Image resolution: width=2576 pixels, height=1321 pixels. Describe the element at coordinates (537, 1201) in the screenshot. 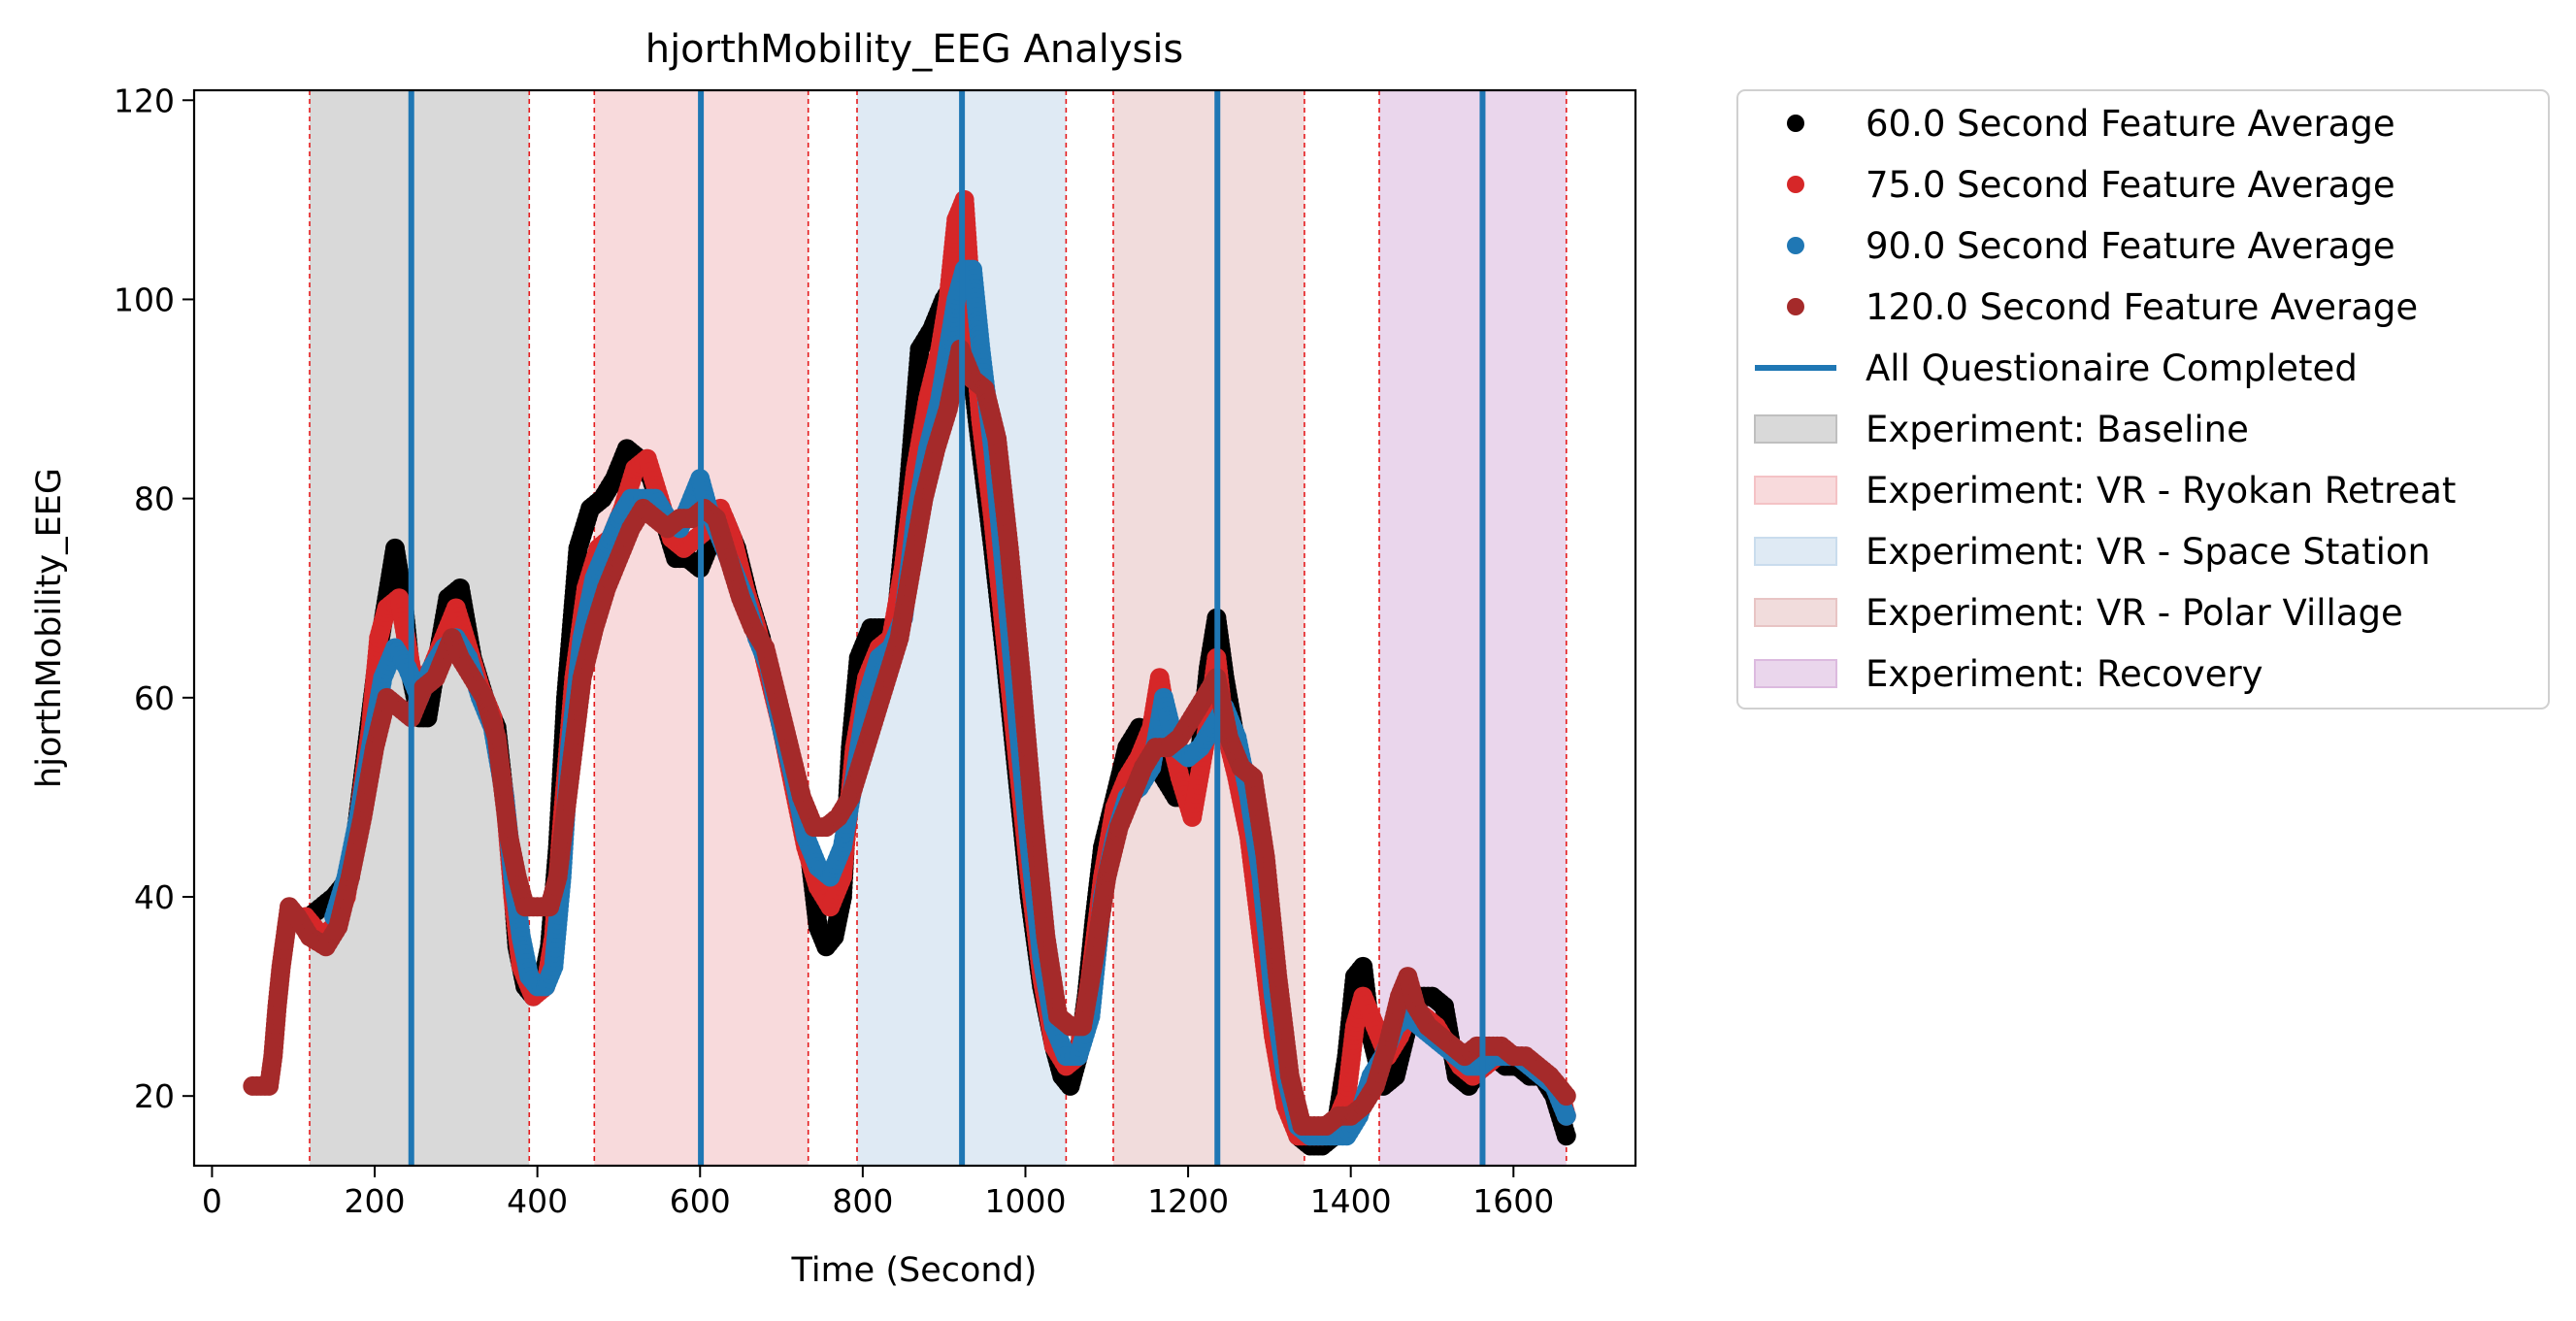

I see `x-tick-label: 400` at that location.